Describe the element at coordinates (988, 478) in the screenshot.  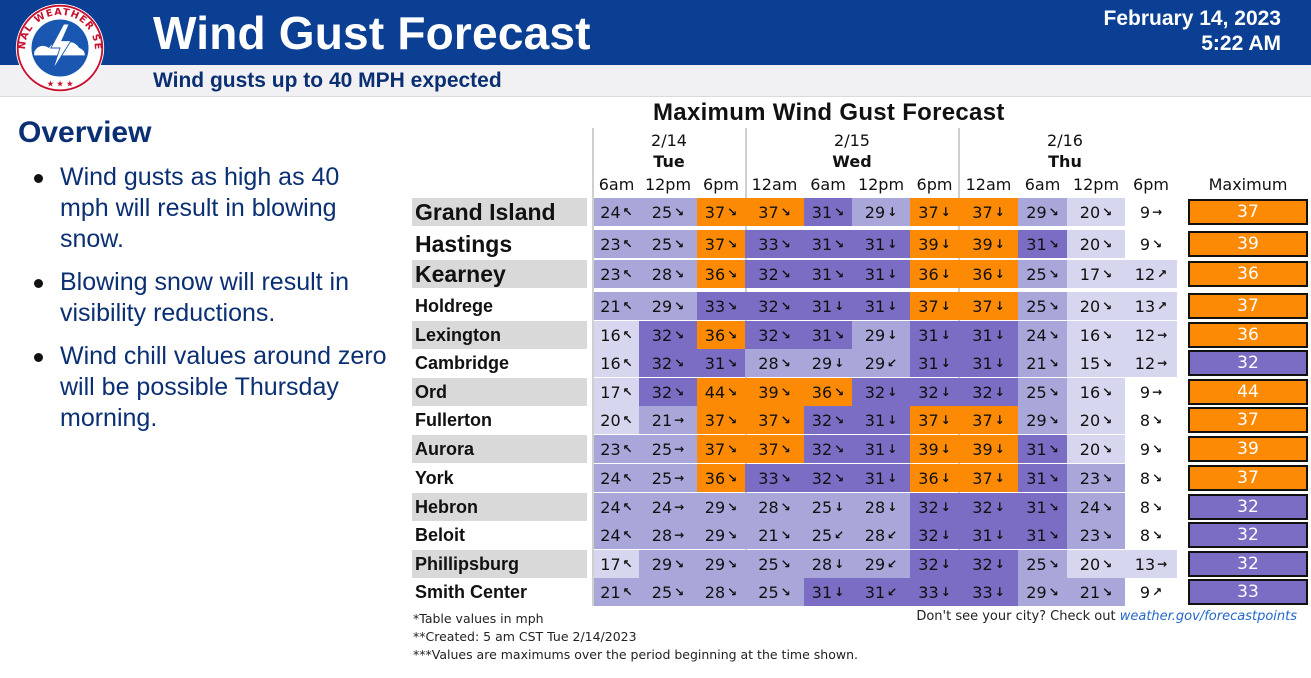
I see `gust-cell: 37 ↓` at that location.